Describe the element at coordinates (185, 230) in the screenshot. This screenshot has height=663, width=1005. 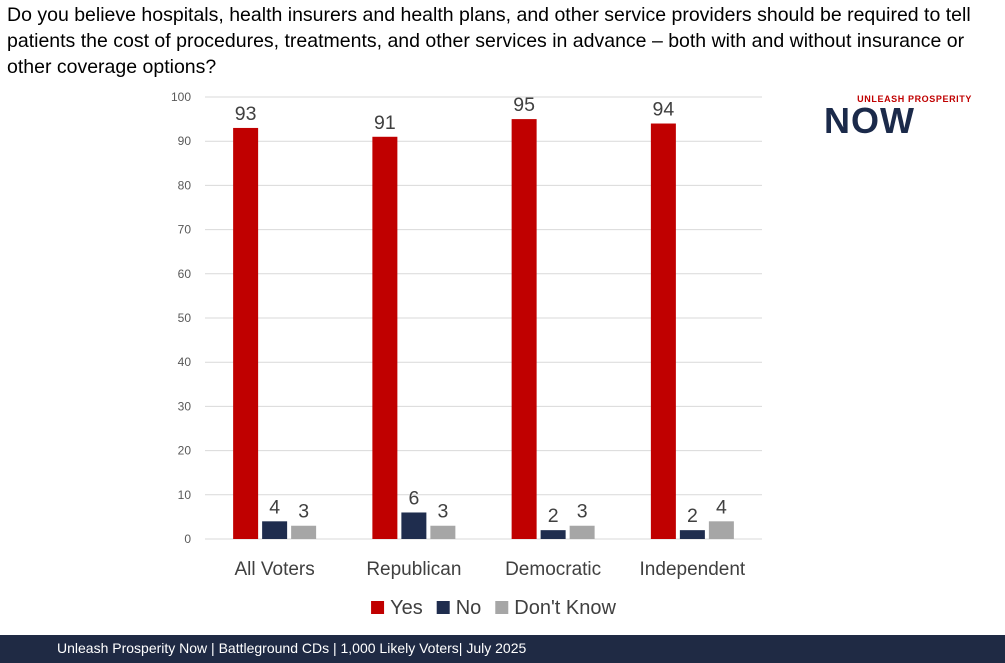
I see `y-tick-label: 70` at that location.